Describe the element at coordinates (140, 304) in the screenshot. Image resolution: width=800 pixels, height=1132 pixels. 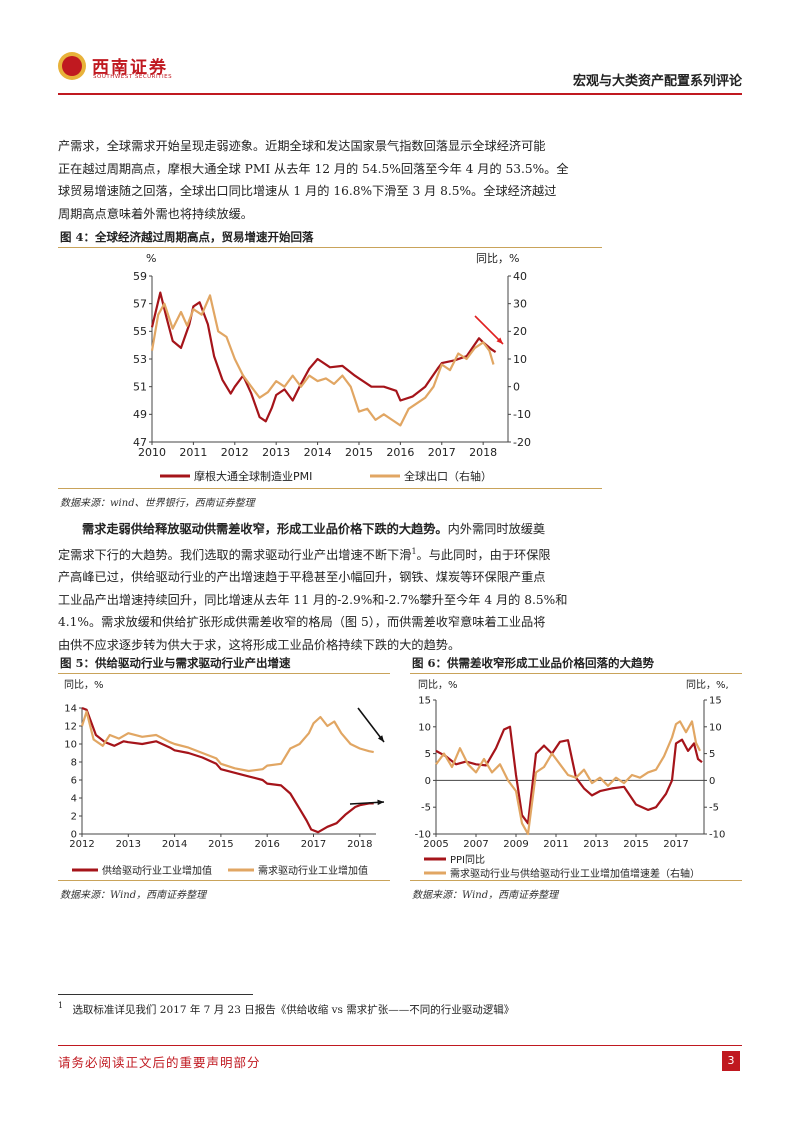
I see `left-tick-label: 57` at that location.